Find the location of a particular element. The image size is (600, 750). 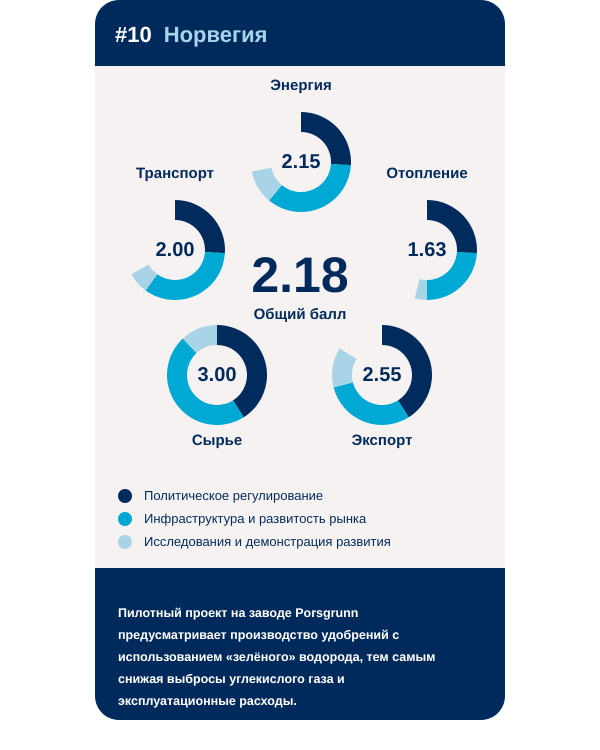

text: 2.18 is located at coordinates (300, 275).